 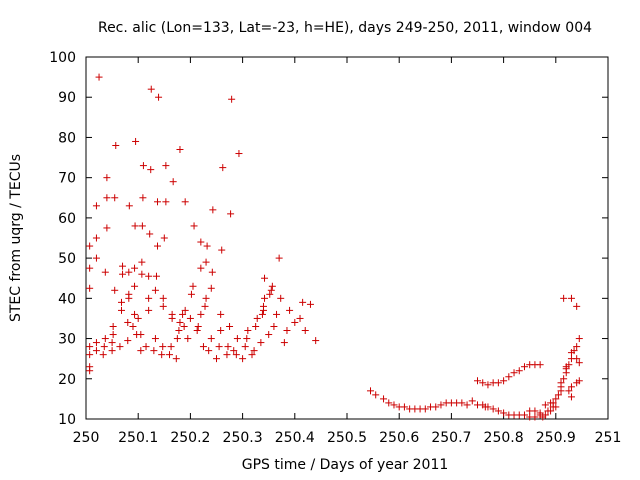 I want to click on y-tick-label: 70, so click(x=67, y=179).